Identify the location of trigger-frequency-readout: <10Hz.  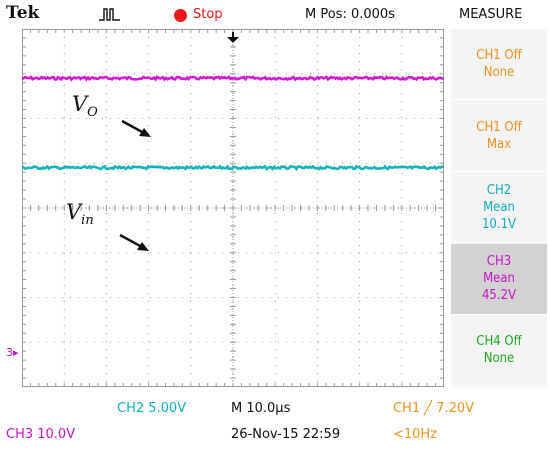
(415, 434).